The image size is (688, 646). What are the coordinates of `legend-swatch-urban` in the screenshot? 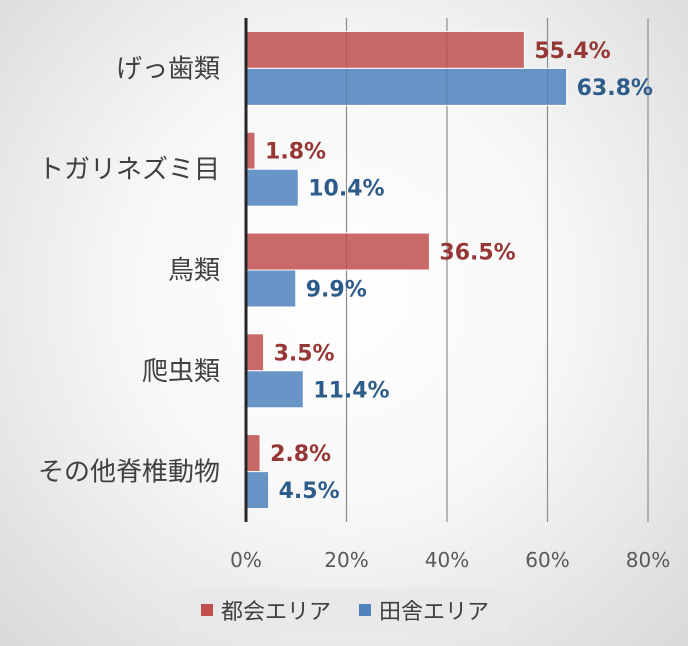 It's located at (206, 610).